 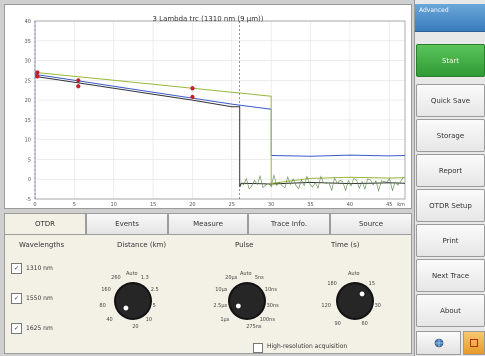 What do you see at coordinates (450, 205) in the screenshot?
I see `otdr-setup-button: OTDR Setup` at bounding box center [450, 205].